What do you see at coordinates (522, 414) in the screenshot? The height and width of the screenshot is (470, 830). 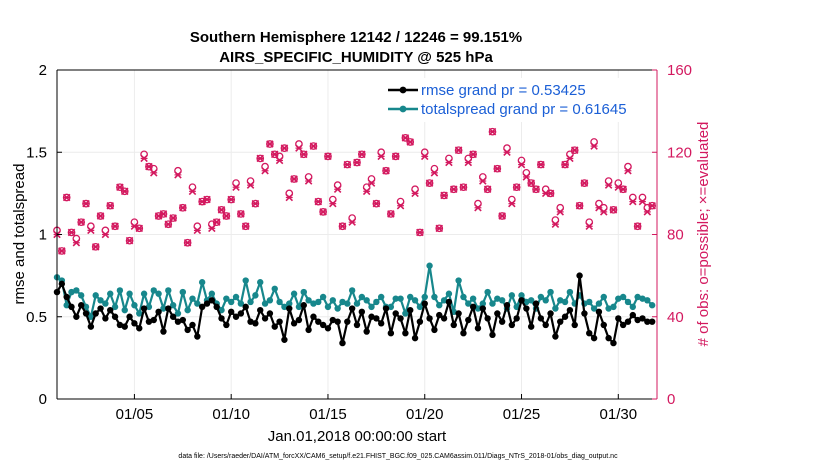 I see `x-tick-label: 01/25` at bounding box center [522, 414].